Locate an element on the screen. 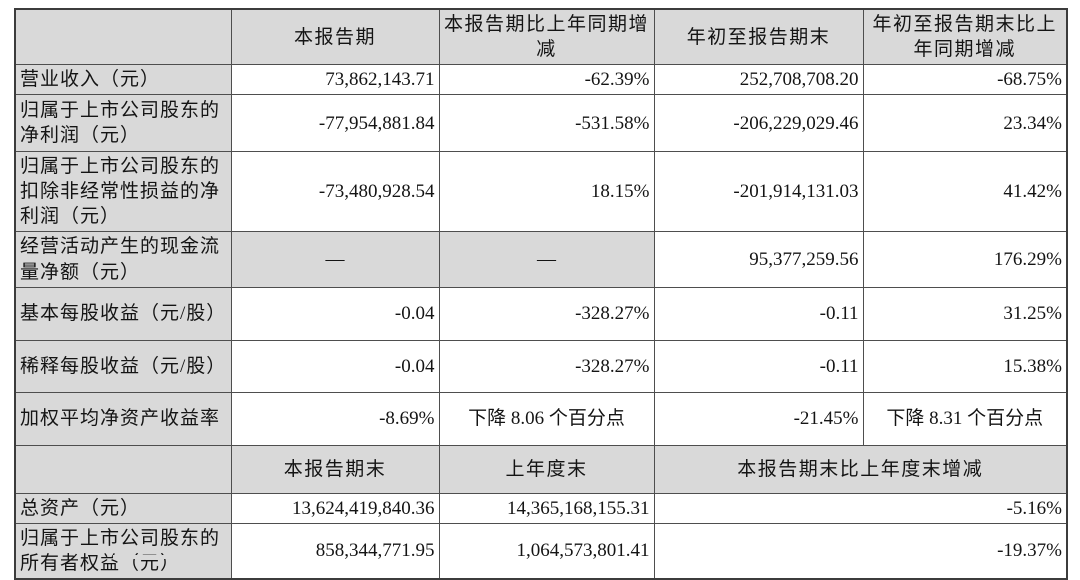  next-row-hint is located at coordinates (164, 557).